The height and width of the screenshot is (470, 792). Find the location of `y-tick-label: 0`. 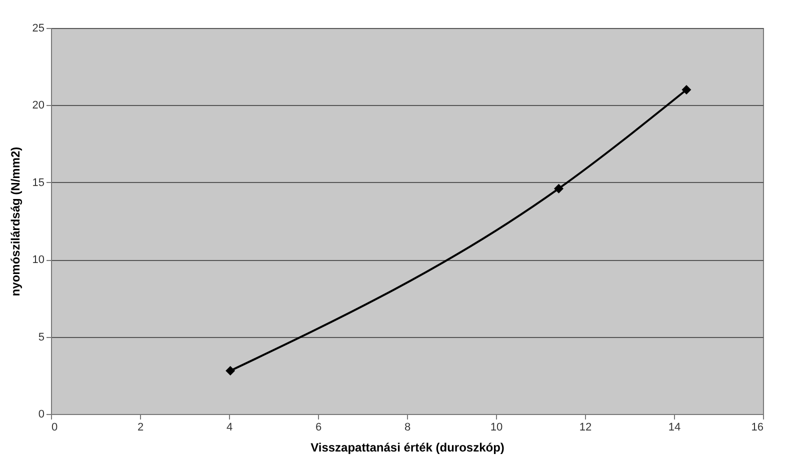

y-tick-label: 0 is located at coordinates (41, 414).